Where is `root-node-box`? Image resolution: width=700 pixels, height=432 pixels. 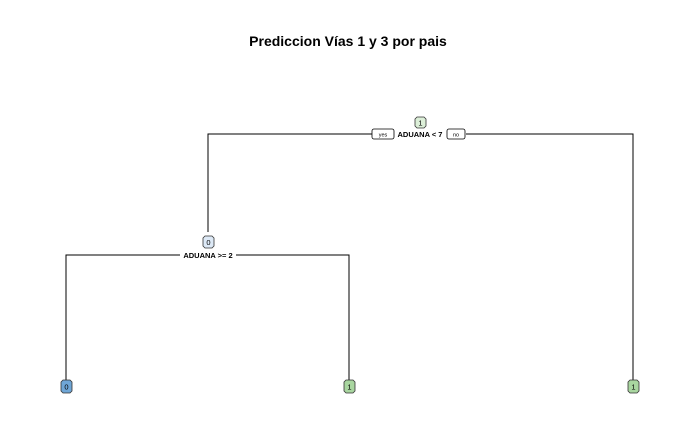
root-node-box is located at coordinates (420, 122).